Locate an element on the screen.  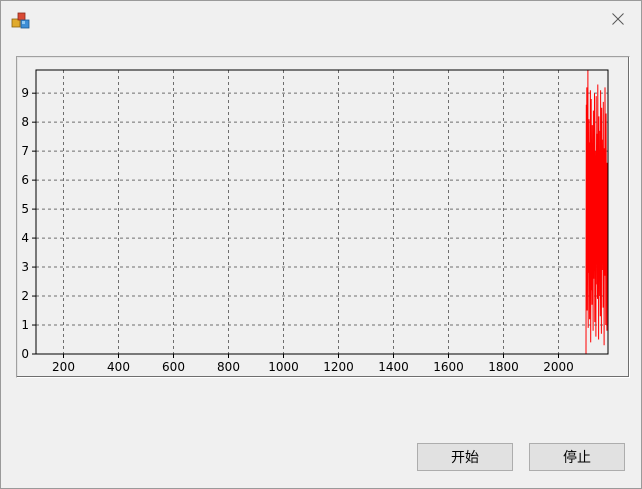
y-tick-label: 5 is located at coordinates (25, 209).